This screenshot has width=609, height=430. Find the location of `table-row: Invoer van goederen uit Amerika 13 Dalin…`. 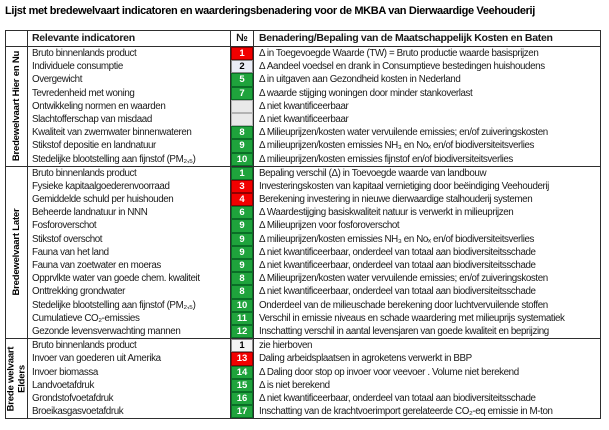

table-row: Invoer van goederen uit Amerika 13 Dalin… is located at coordinates (314, 359).